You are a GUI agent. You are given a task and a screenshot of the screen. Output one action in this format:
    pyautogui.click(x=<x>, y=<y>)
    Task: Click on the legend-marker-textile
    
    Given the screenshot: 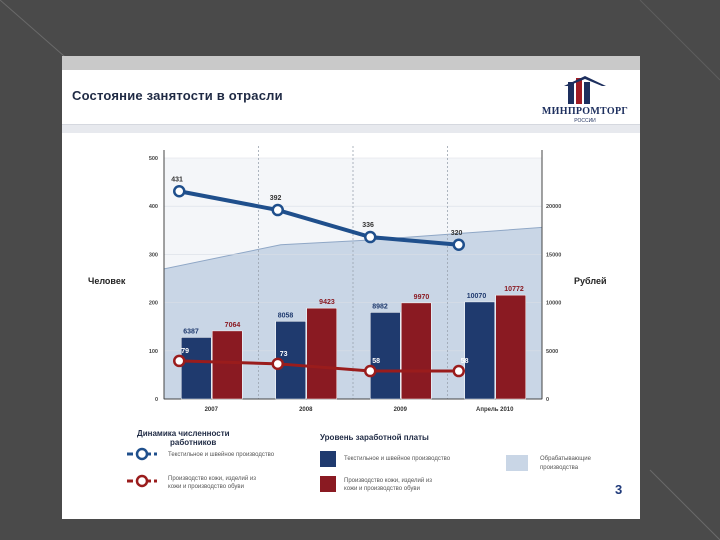 What is the action you would take?
    pyautogui.click(x=142, y=454)
    